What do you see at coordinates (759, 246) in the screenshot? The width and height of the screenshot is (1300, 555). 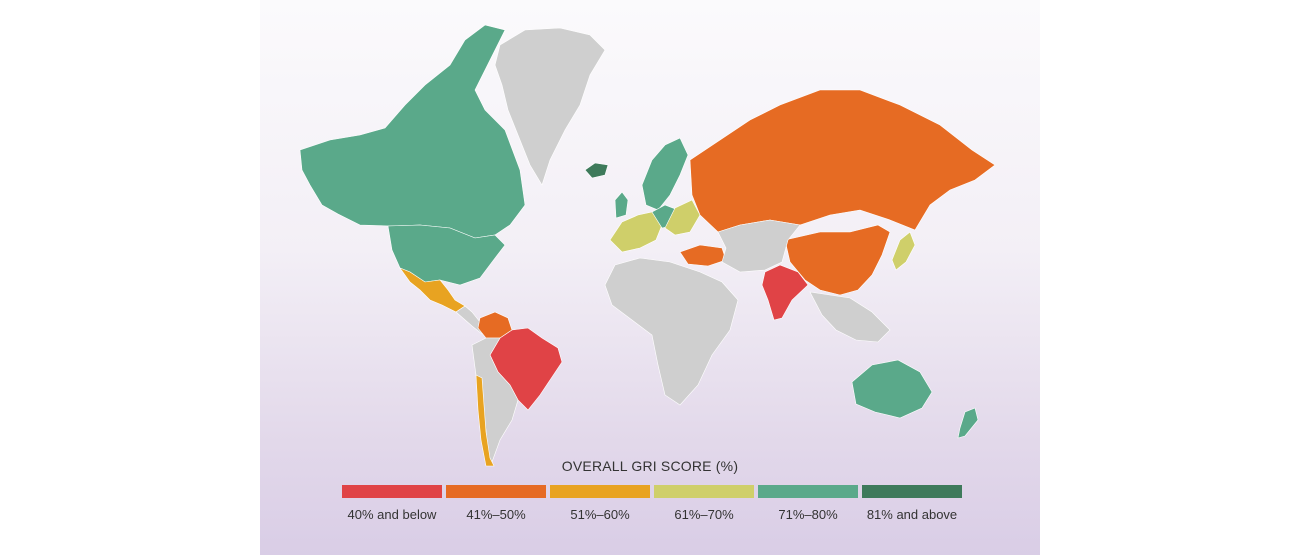 I see `region-central-asia` at bounding box center [759, 246].